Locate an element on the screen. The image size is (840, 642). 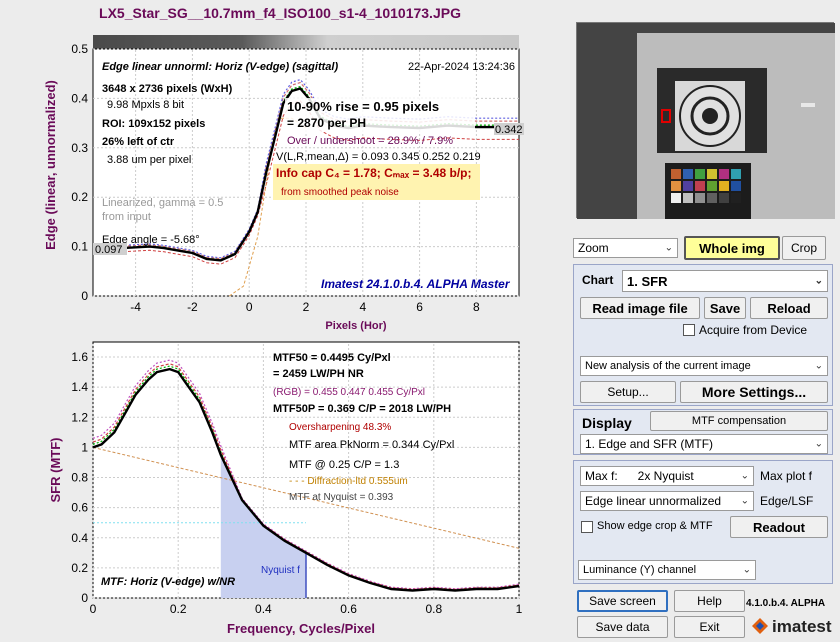
edge-lin1: Linearized, gamma = 0.5 is located at coordinates (162, 203).